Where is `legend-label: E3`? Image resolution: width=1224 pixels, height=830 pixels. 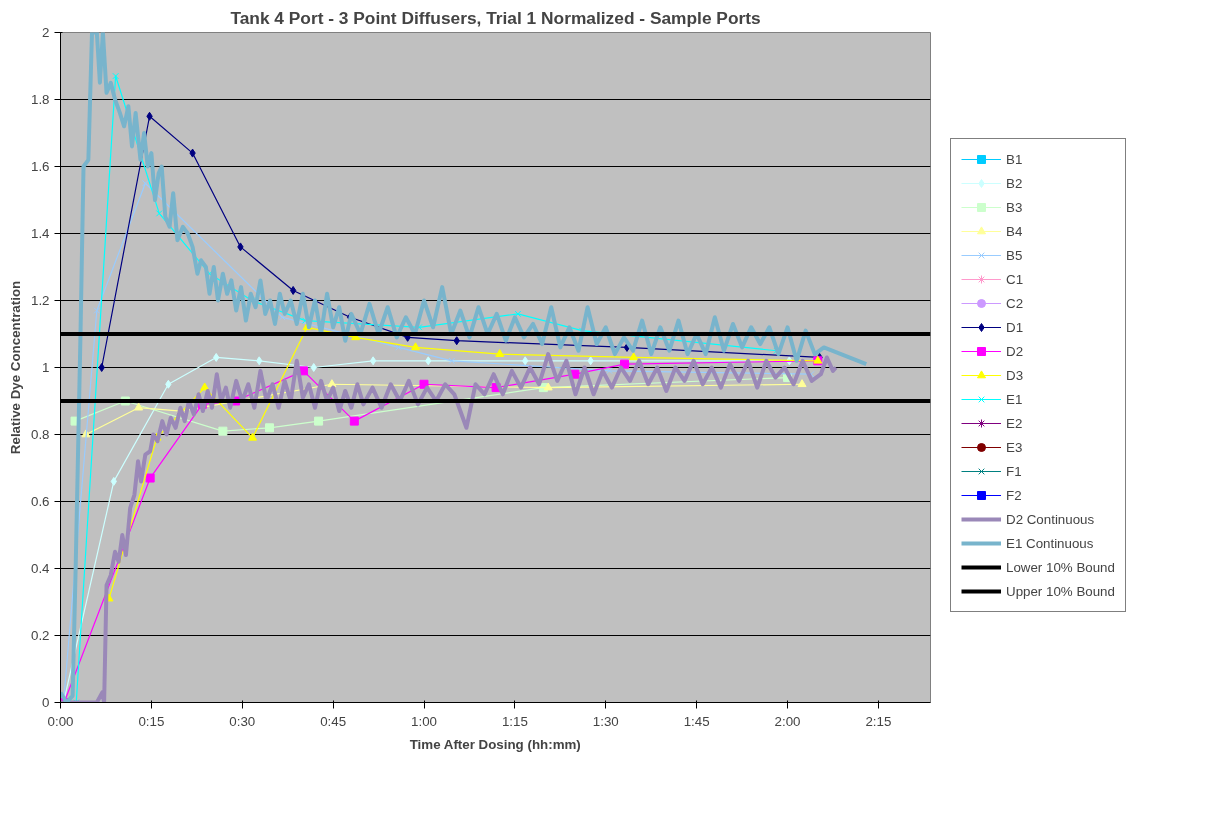 legend-label: E3 is located at coordinates (1015, 447).